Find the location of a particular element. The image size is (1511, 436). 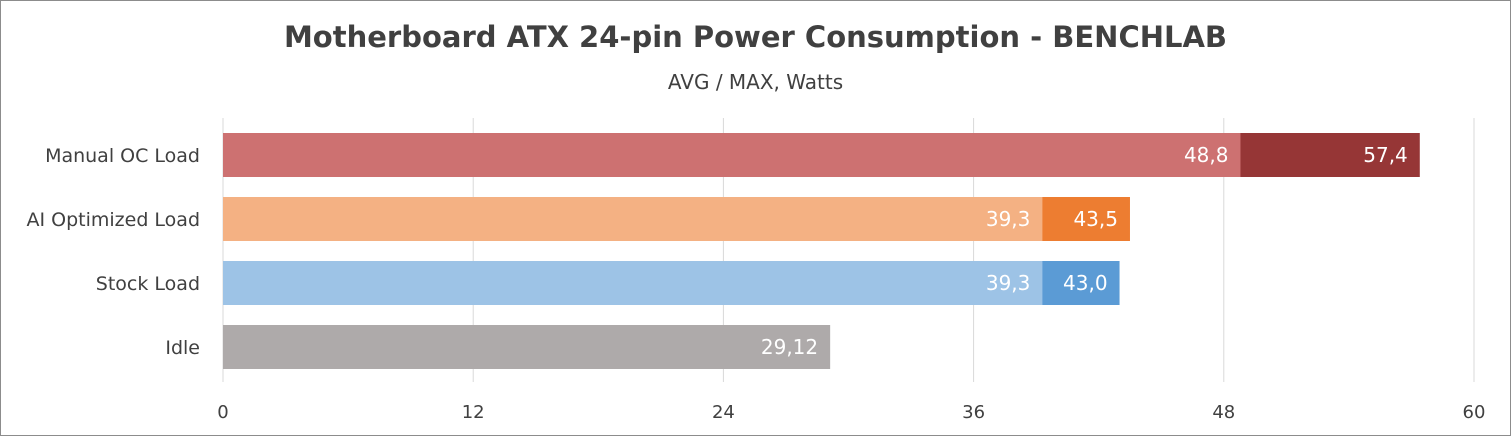

data-label-avg: 29,12 is located at coordinates (789, 347).